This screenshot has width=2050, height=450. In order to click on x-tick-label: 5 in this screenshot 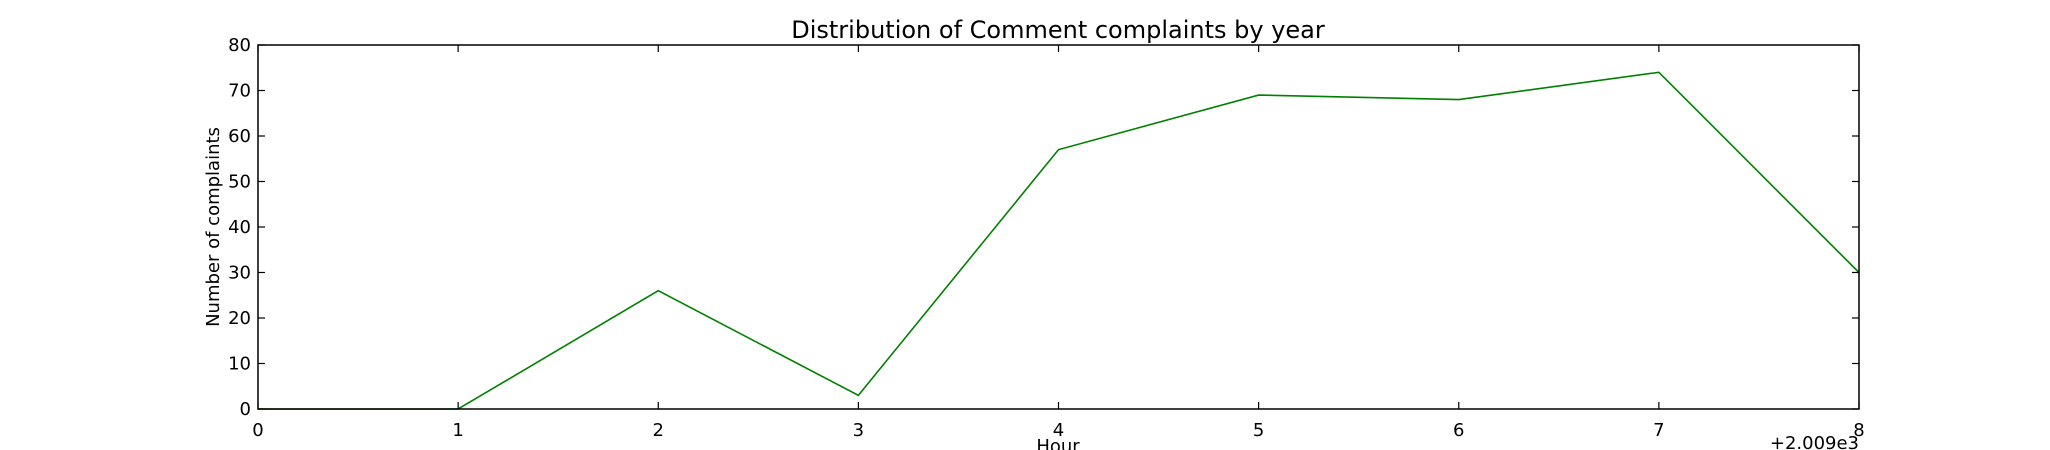, I will do `click(1258, 430)`.